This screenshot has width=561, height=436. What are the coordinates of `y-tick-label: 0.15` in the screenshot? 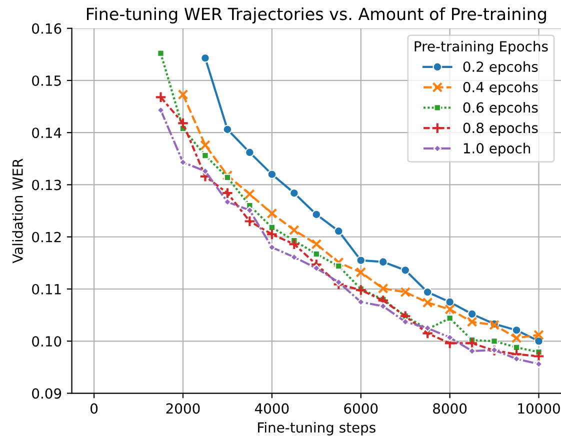 It's located at (46, 80).